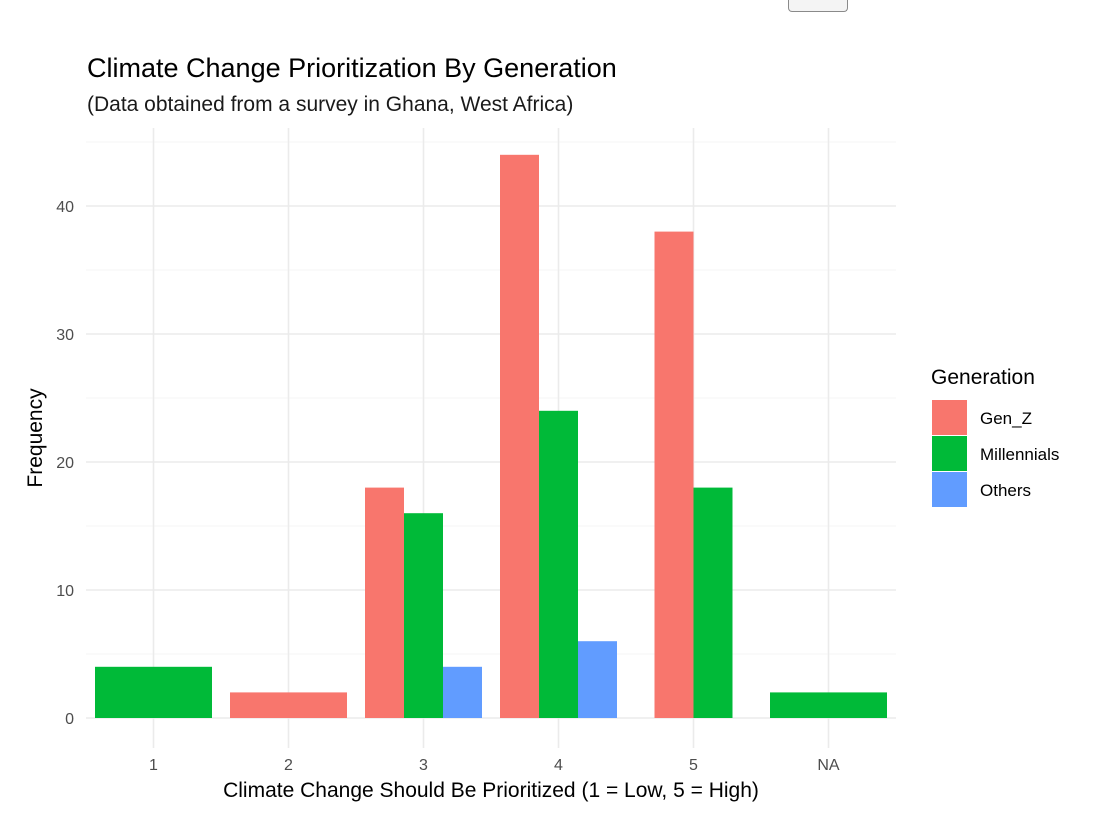 The width and height of the screenshot is (1106, 824). What do you see at coordinates (69, 719) in the screenshot?
I see `y-tick-label: 0` at bounding box center [69, 719].